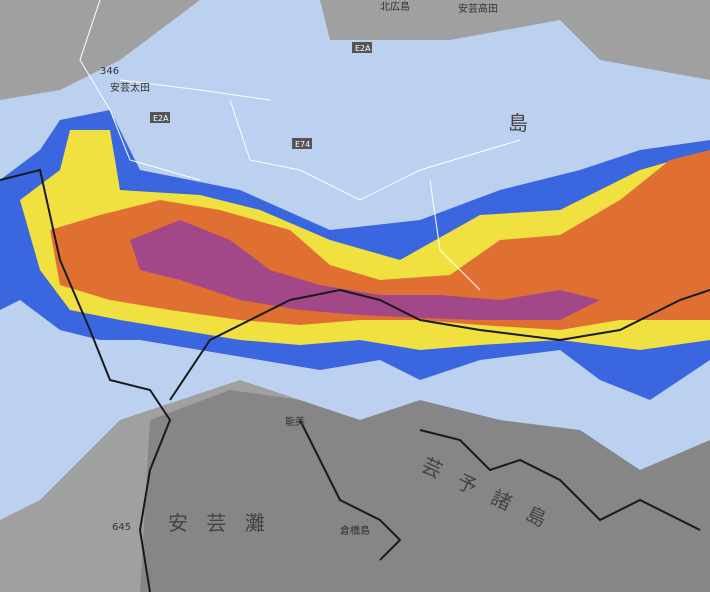 This screenshot has width=710, height=592. I want to click on route-label: 645, so click(121, 527).